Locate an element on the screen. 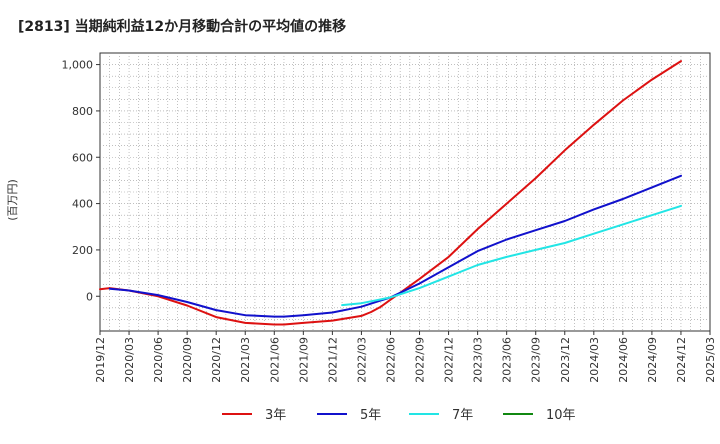  y-tick-label: 200 is located at coordinates (82, 250).